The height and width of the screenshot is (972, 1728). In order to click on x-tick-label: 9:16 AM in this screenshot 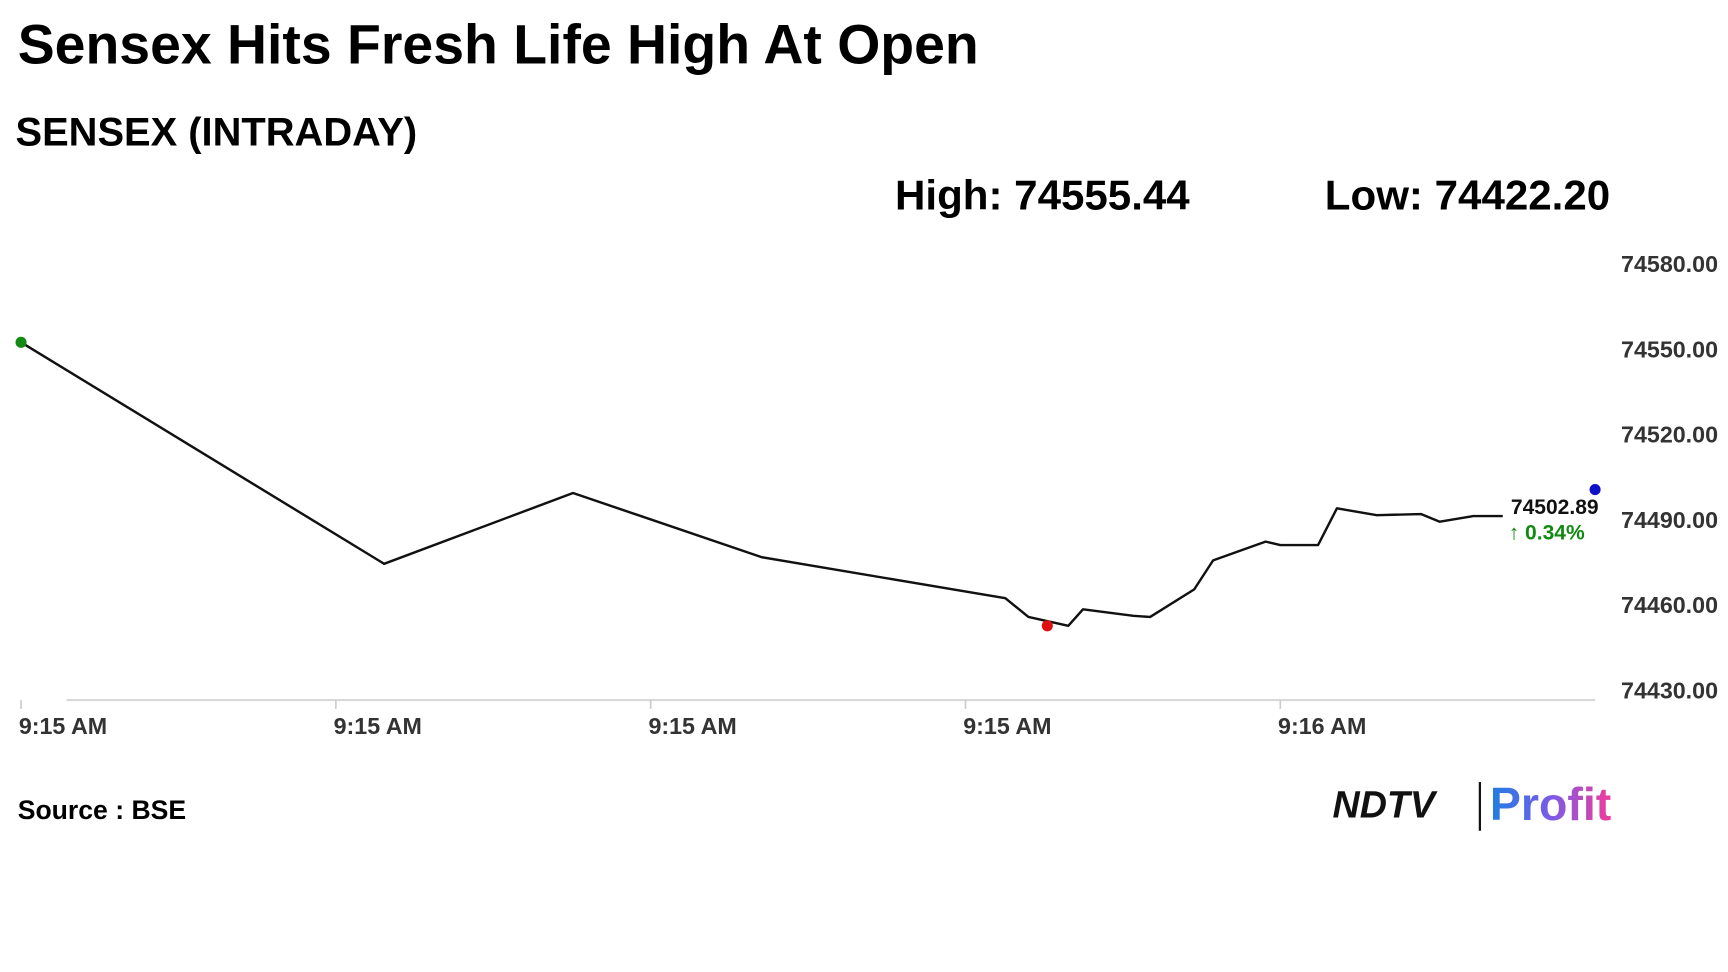, I will do `click(1322, 726)`.